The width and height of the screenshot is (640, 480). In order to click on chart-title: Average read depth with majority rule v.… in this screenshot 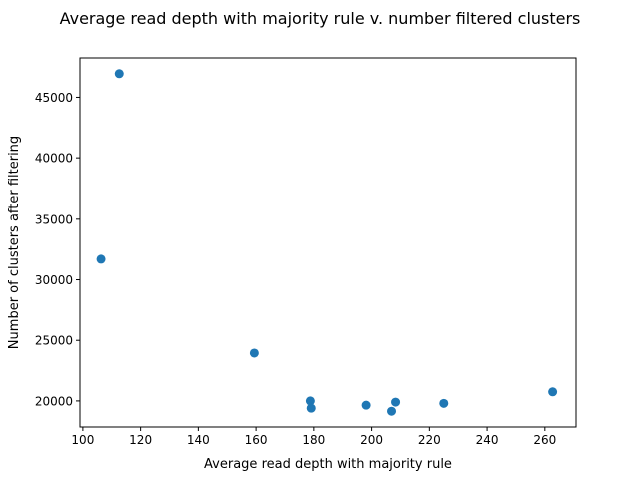, I will do `click(320, 18)`.